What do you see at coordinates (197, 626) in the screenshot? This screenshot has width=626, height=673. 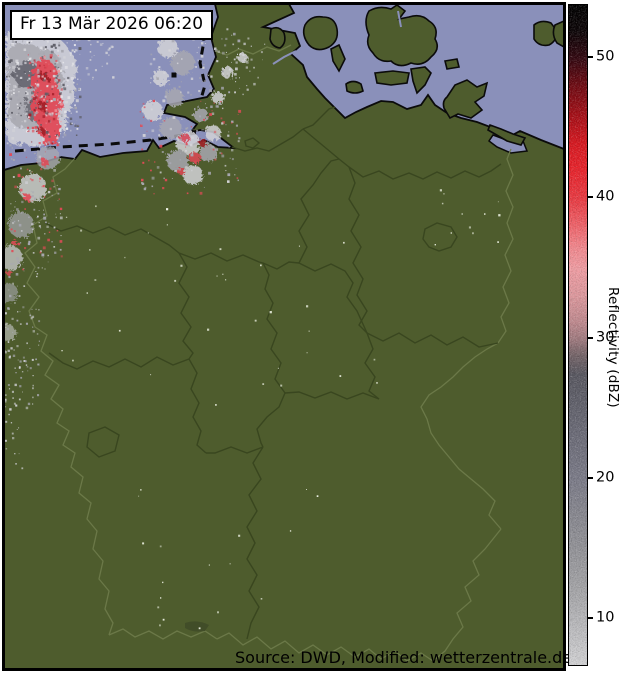 I see `lake-constance` at bounding box center [197, 626].